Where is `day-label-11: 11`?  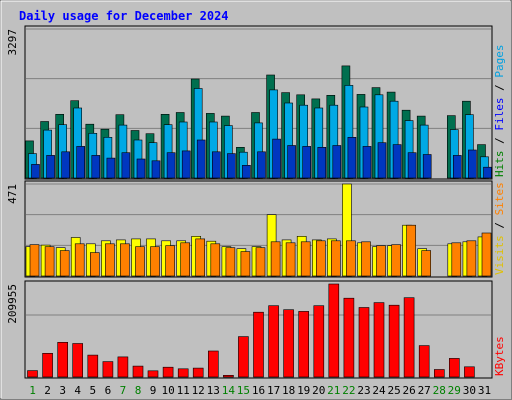
day-label-11: 11 is located at coordinates (183, 390).